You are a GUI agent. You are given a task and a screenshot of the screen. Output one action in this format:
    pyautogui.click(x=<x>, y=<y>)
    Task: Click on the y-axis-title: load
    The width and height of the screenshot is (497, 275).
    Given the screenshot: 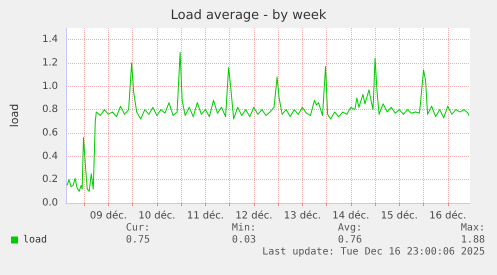 What is the action you would take?
    pyautogui.click(x=14, y=116)
    